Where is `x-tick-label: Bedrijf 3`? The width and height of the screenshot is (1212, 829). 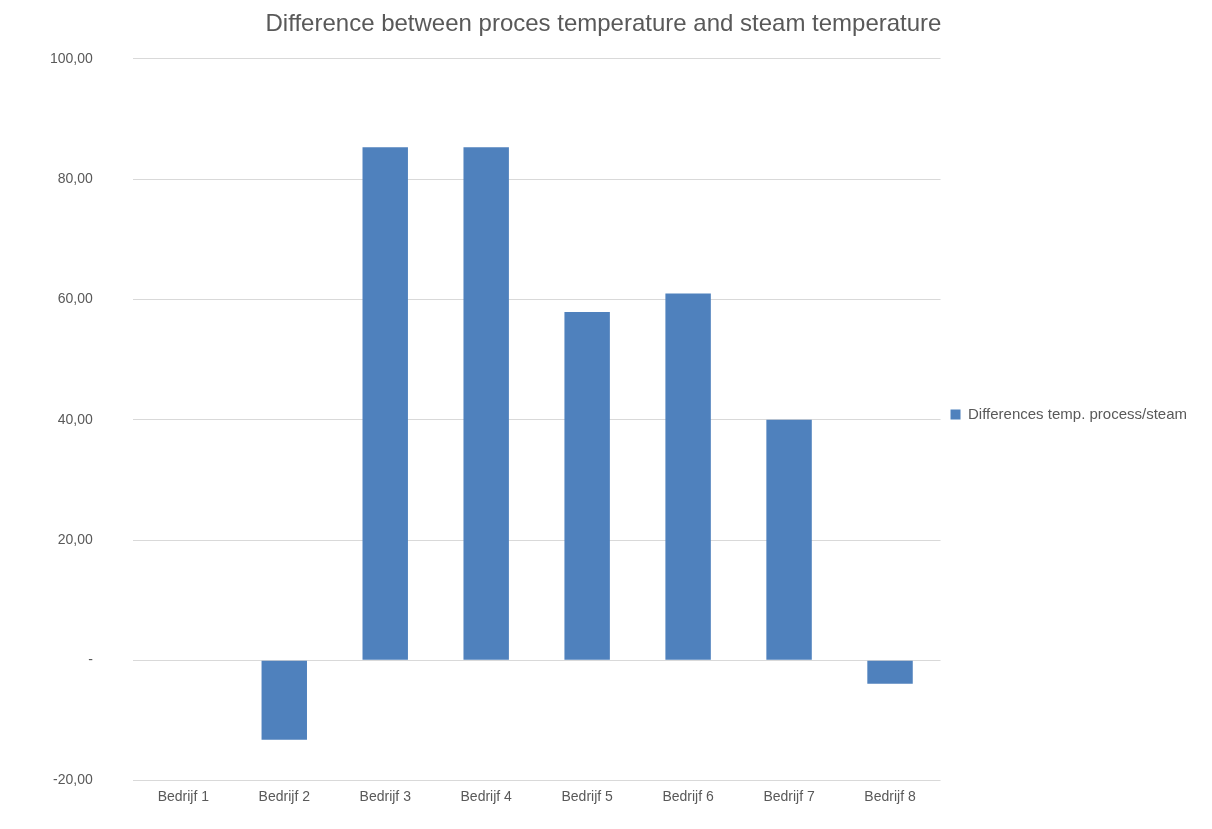 x-tick-label: Bedrijf 3 is located at coordinates (385, 795).